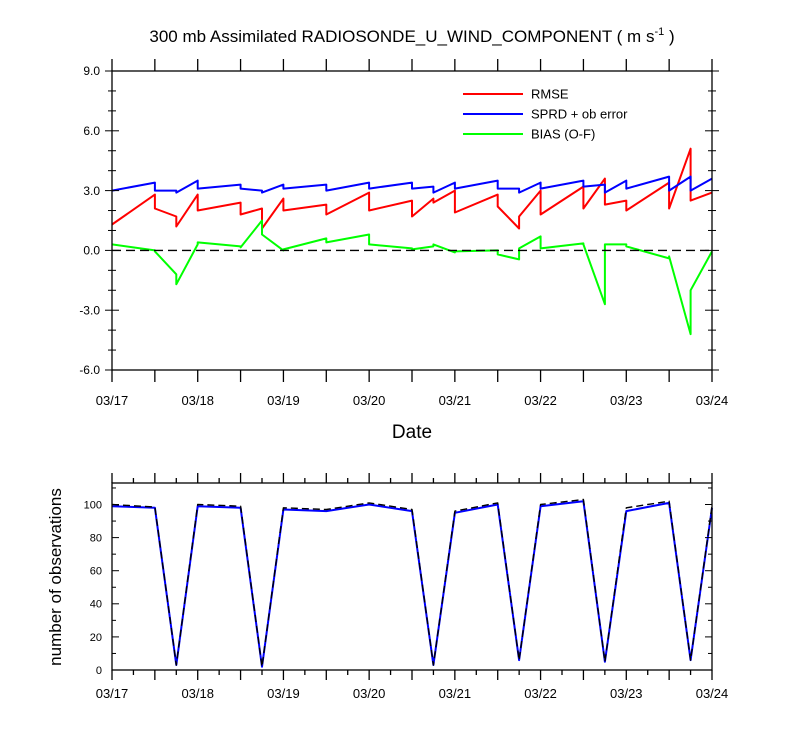 The image size is (800, 750). I want to click on y-tick-label: 0, so click(99, 671).